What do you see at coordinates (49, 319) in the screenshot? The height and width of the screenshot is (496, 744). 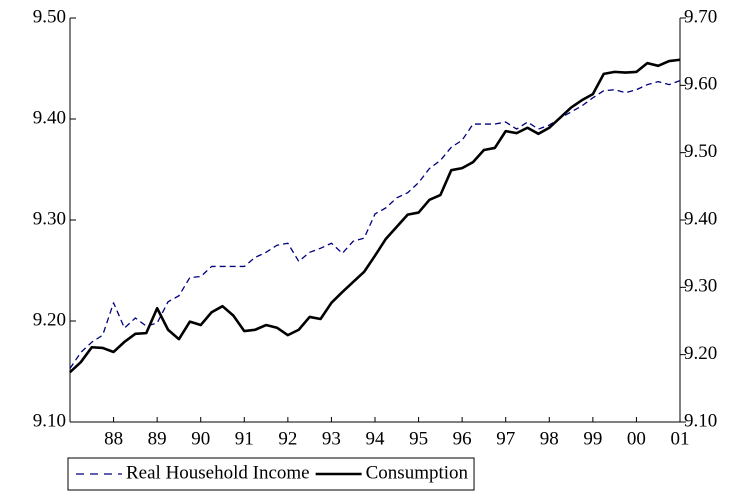 I see `y-tick-label: 9.20` at bounding box center [49, 319].